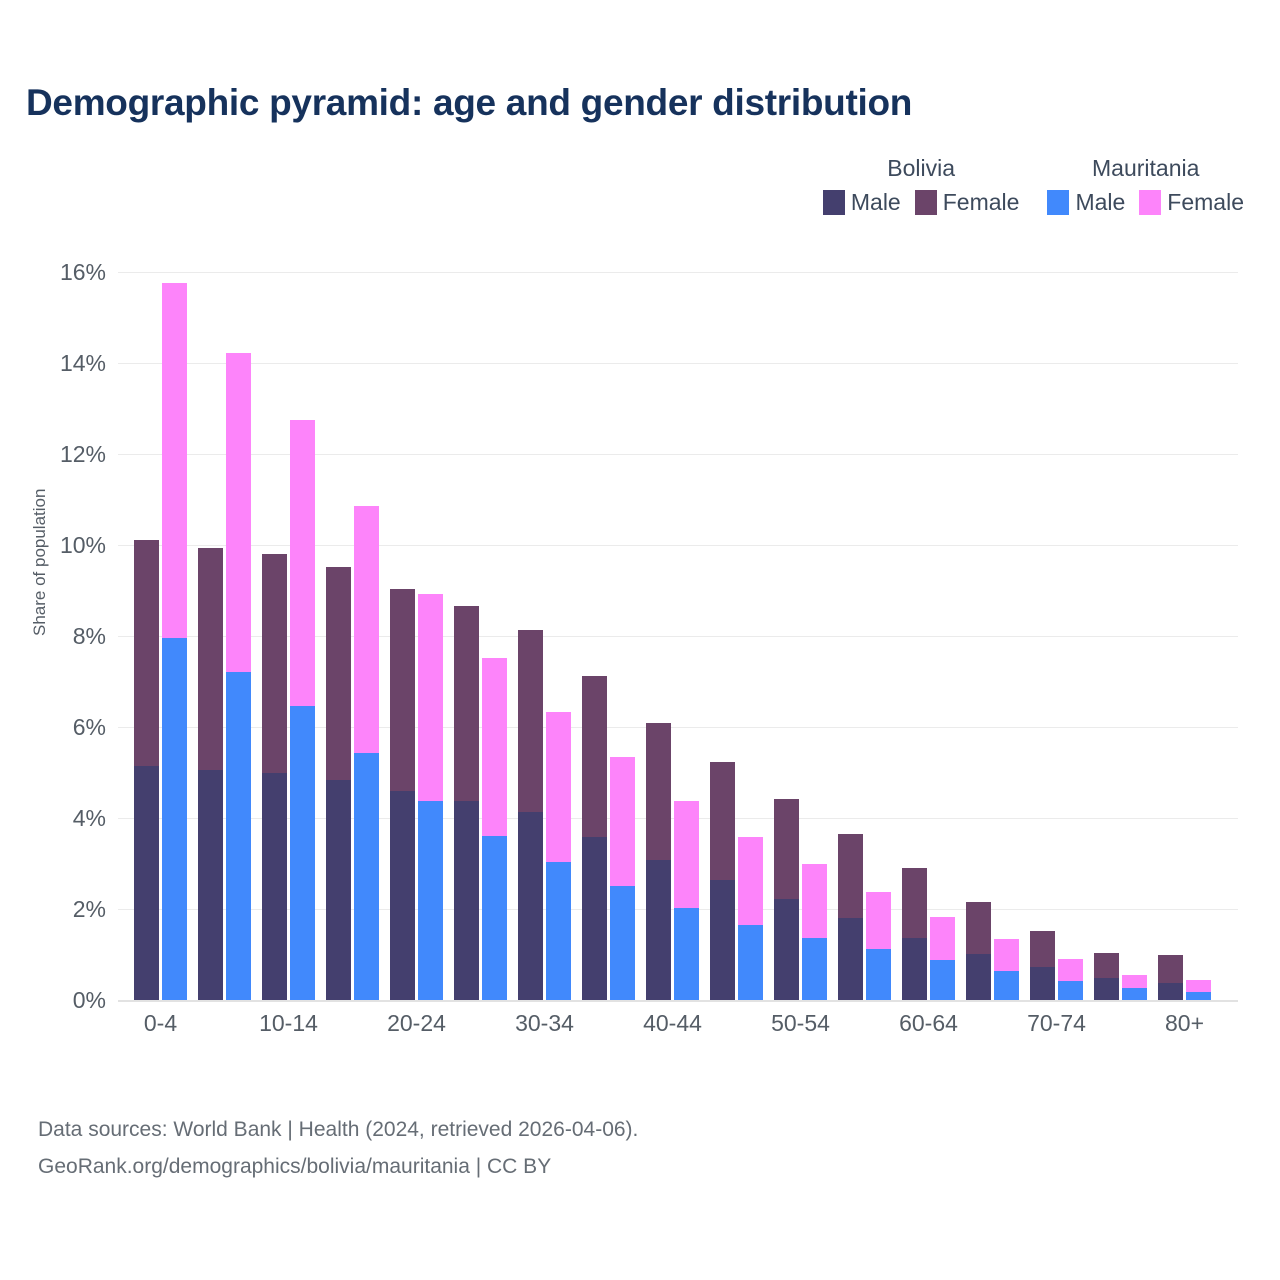 Image resolution: width=1280 pixels, height=1280 pixels. Describe the element at coordinates (875, 202) in the screenshot. I see `legend-entry-label: Male` at that location.